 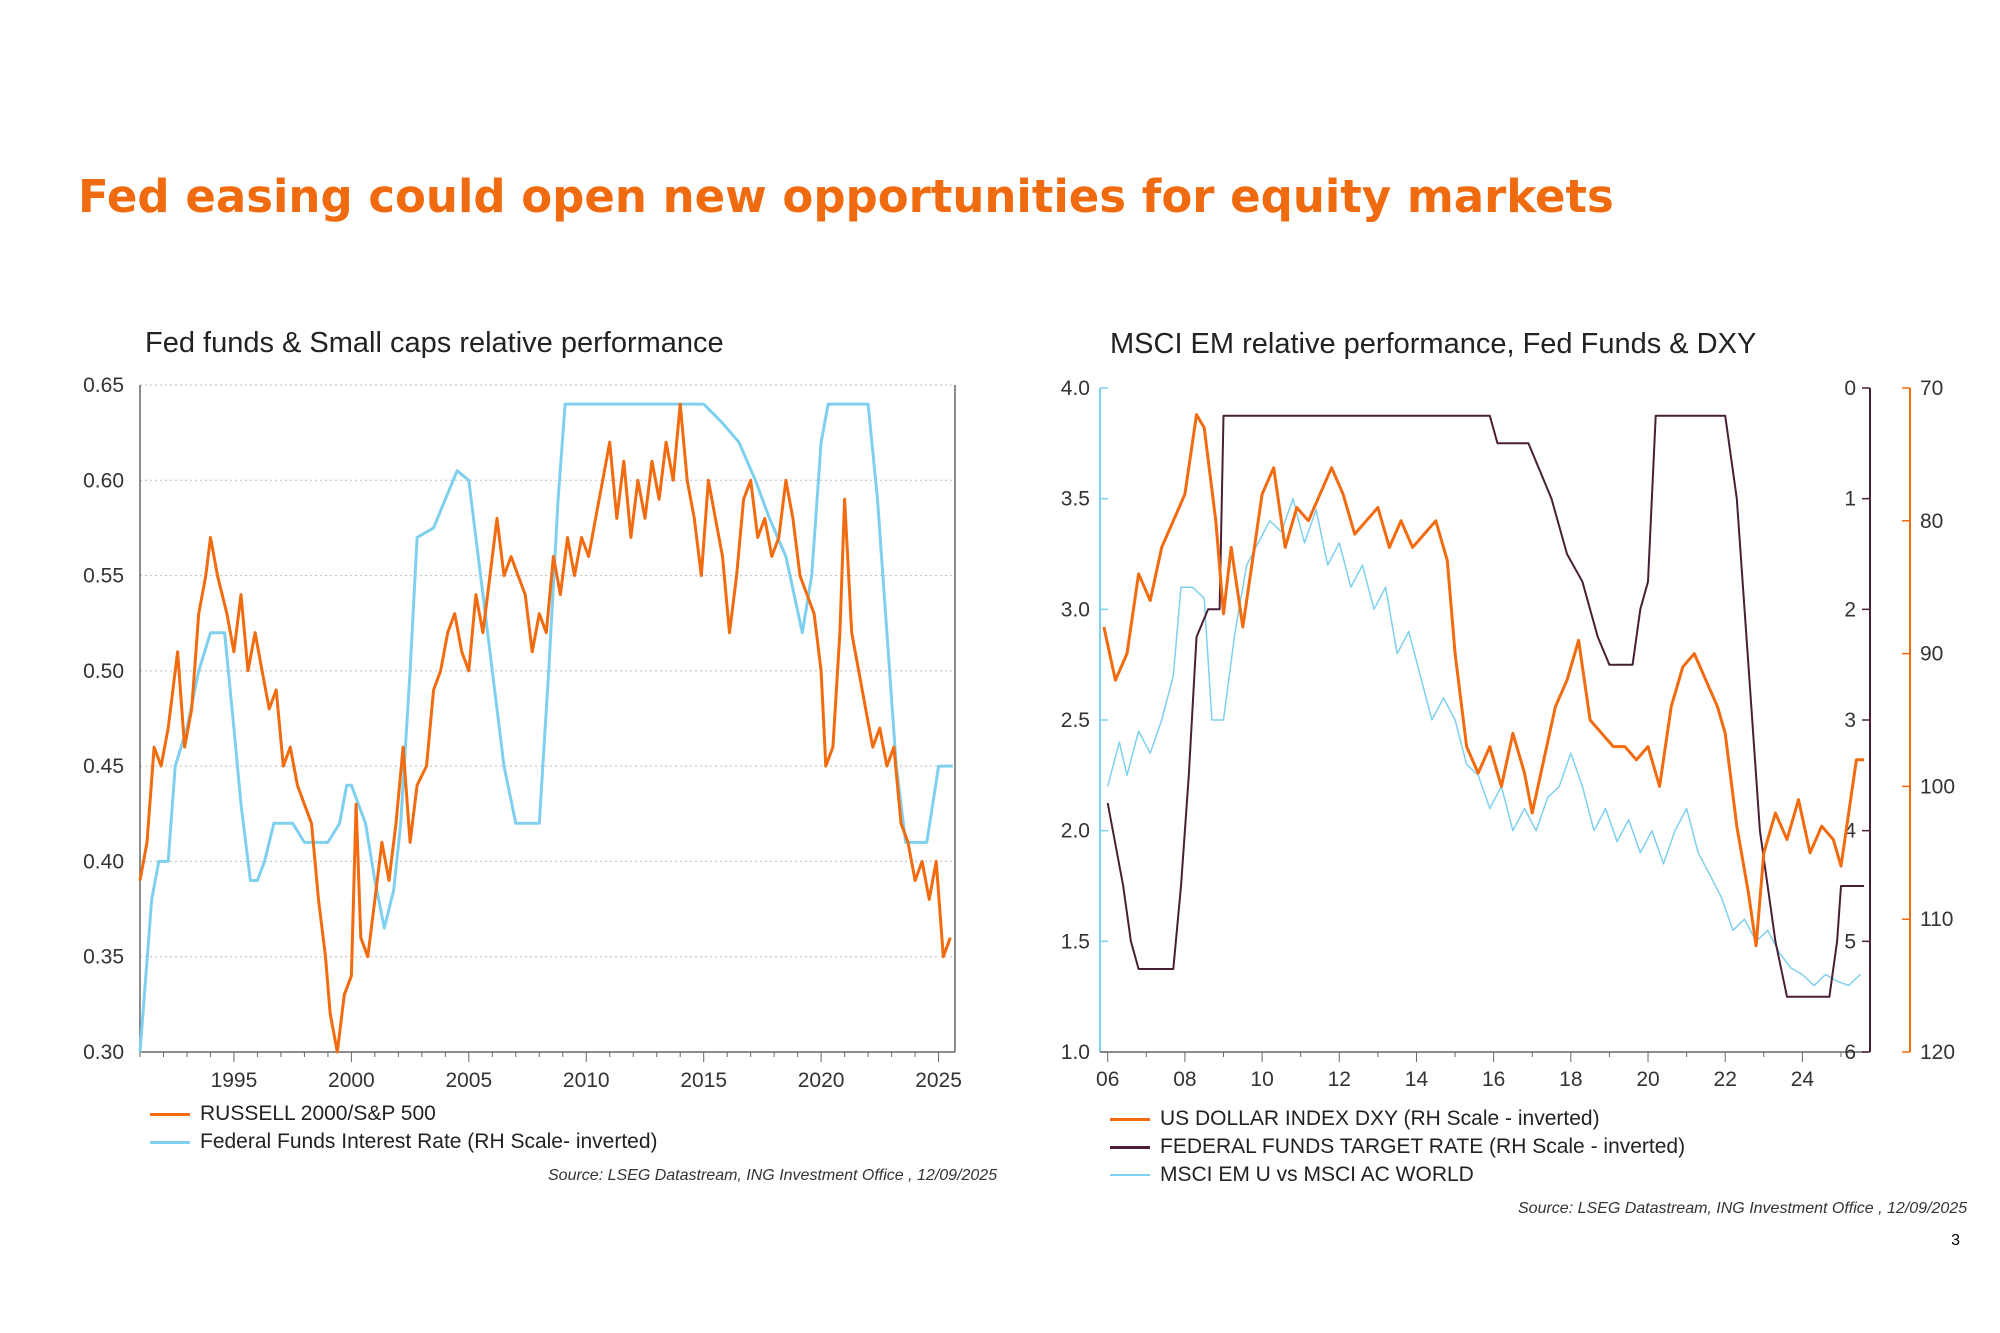 What do you see at coordinates (1937, 786) in the screenshot?
I see `y-tick-label-right2-chart2-3: 100` at bounding box center [1937, 786].